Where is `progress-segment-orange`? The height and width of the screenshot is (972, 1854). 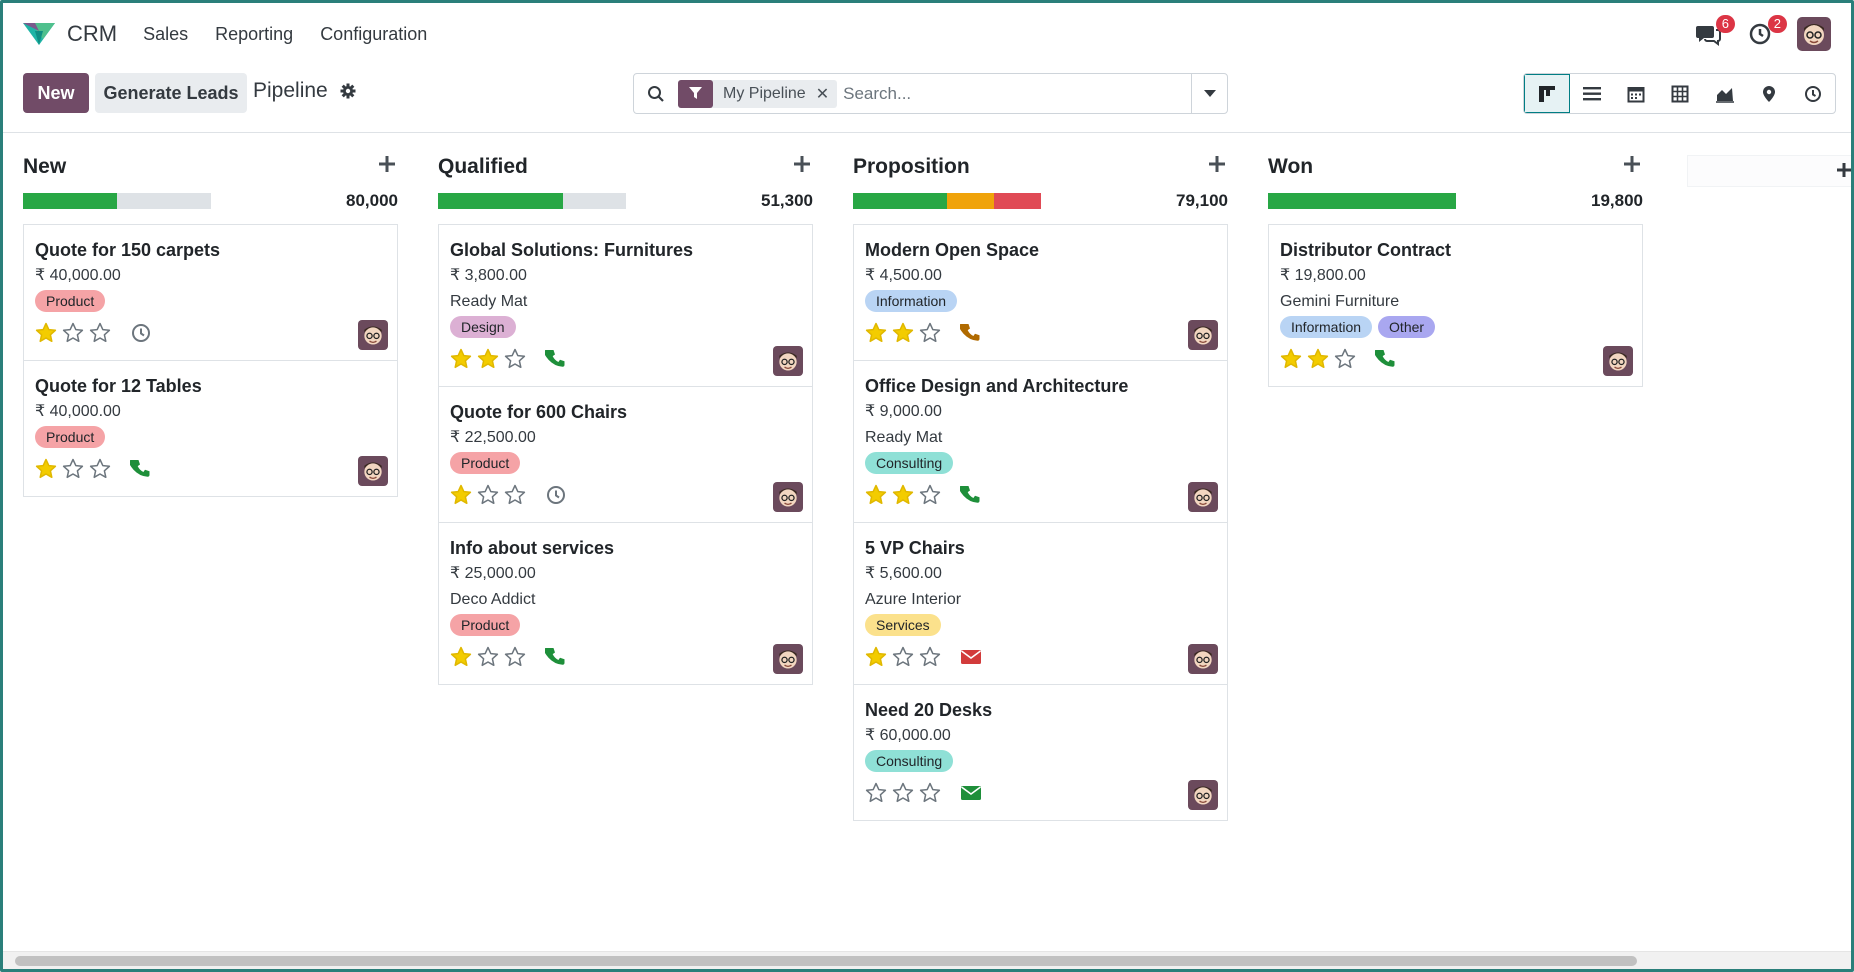 progress-segment-orange is located at coordinates (970, 201).